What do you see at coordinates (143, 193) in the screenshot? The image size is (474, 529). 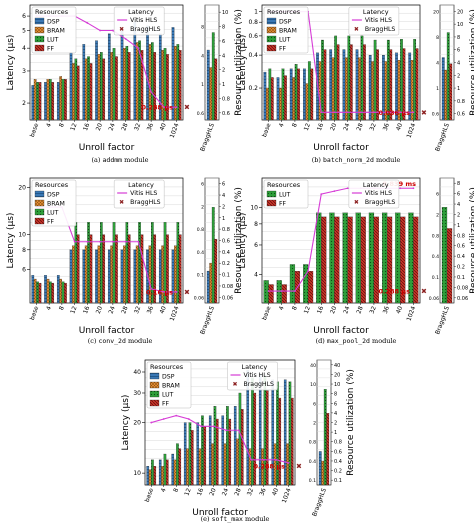 I see `vitis-legend-label: Vitis HLS` at bounding box center [143, 193].